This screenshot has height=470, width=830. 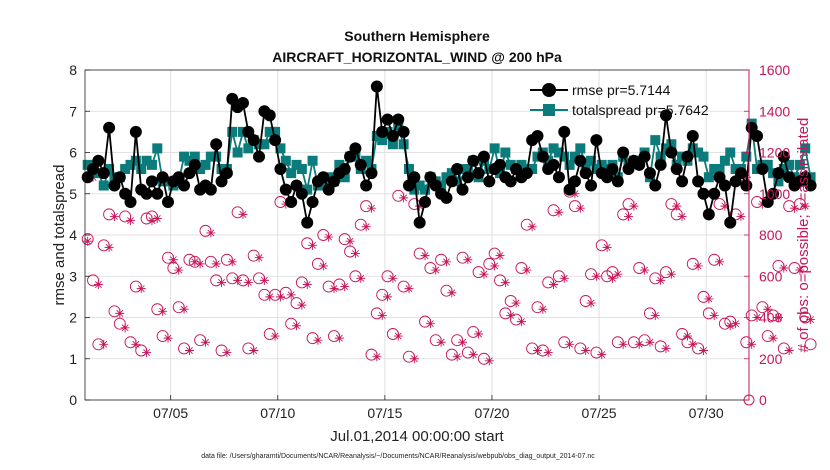 I want to click on x-axis: 07/05 07/10 07/15 07/20 07/25 07/30, so click(x=438, y=408).